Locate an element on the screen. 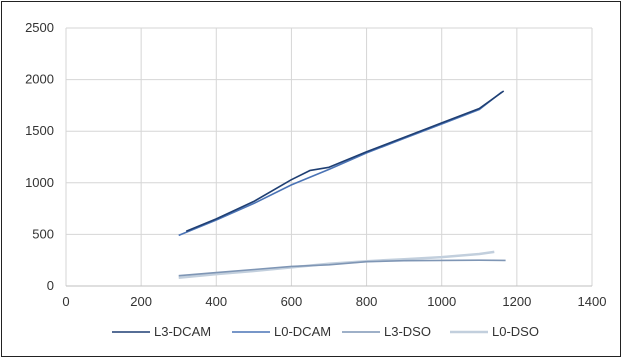 This screenshot has width=624, height=360. y-tick-label: 500 is located at coordinates (43, 233).